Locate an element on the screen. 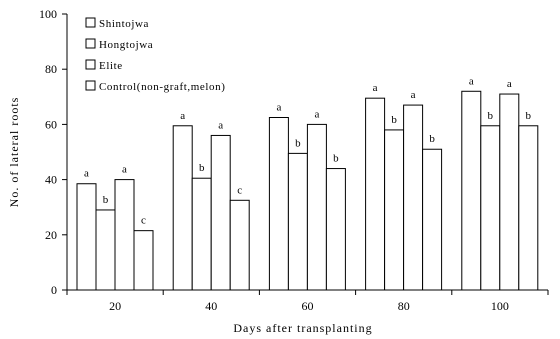  y-tick-label: 100 is located at coordinates (48, 14).